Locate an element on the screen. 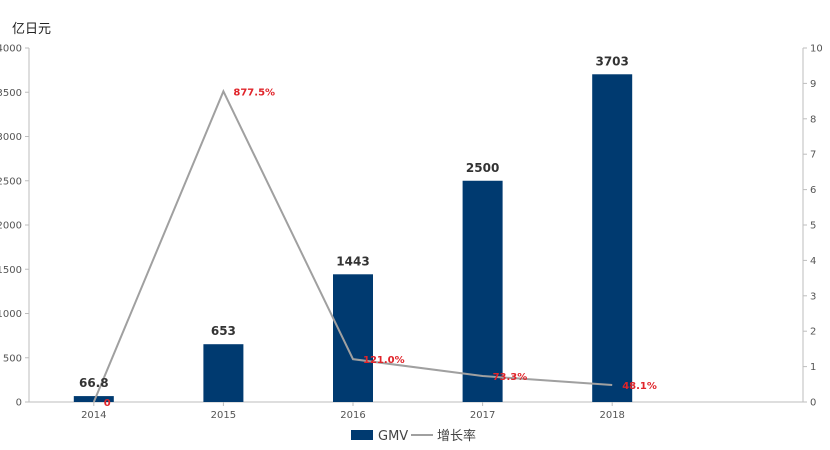 The image size is (830, 450). gmv-bar-label: 653 is located at coordinates (223, 331).